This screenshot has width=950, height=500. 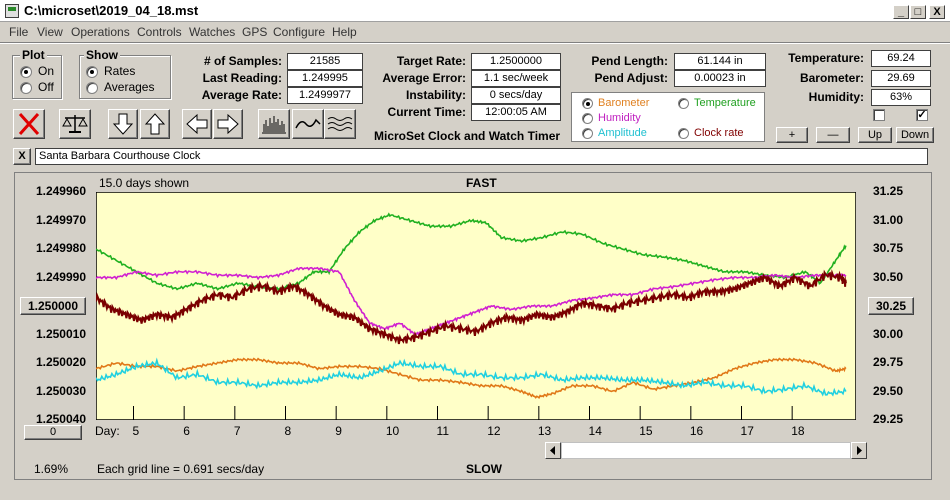 I want to click on clear-clock-name-button: X, so click(x=22, y=156).